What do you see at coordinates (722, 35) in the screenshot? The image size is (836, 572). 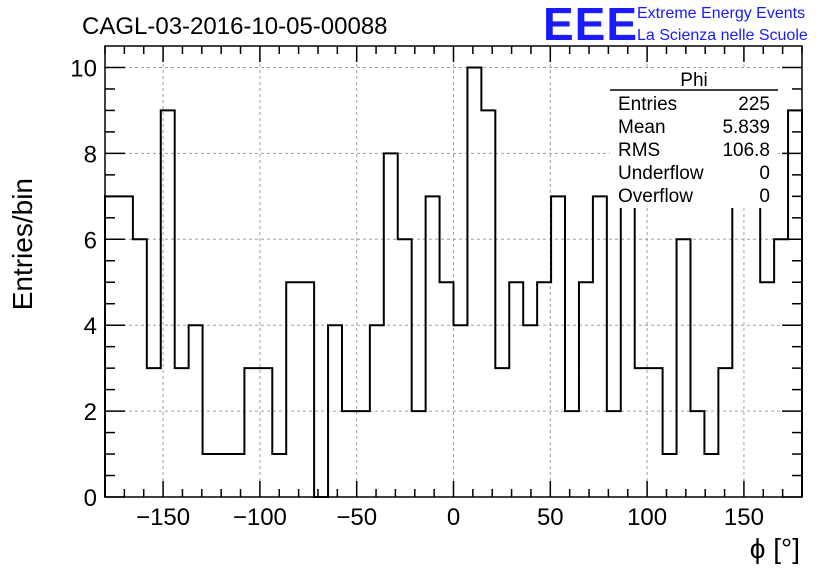 I see `logo-line-2: La Scienza nelle Scuole` at bounding box center [722, 35].